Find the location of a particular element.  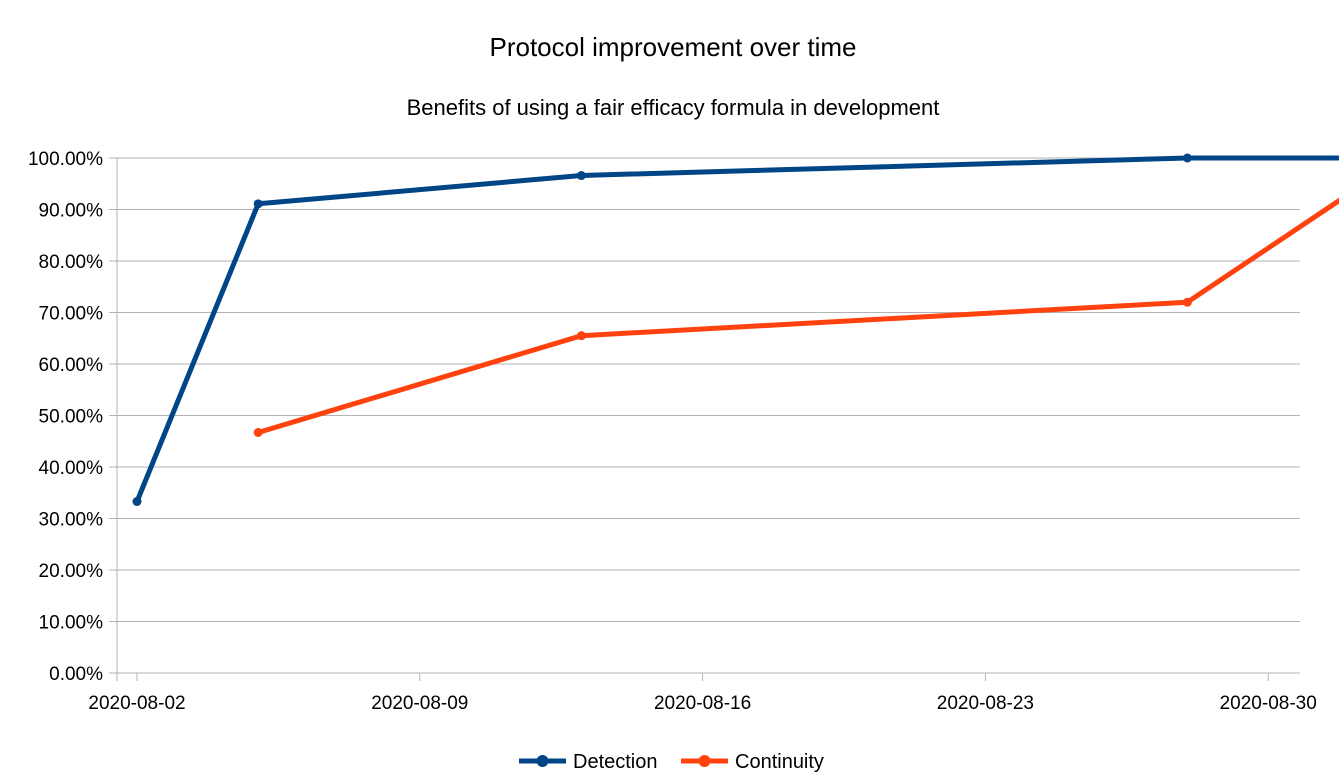

y-tick-label: 40.00% is located at coordinates (71, 468).